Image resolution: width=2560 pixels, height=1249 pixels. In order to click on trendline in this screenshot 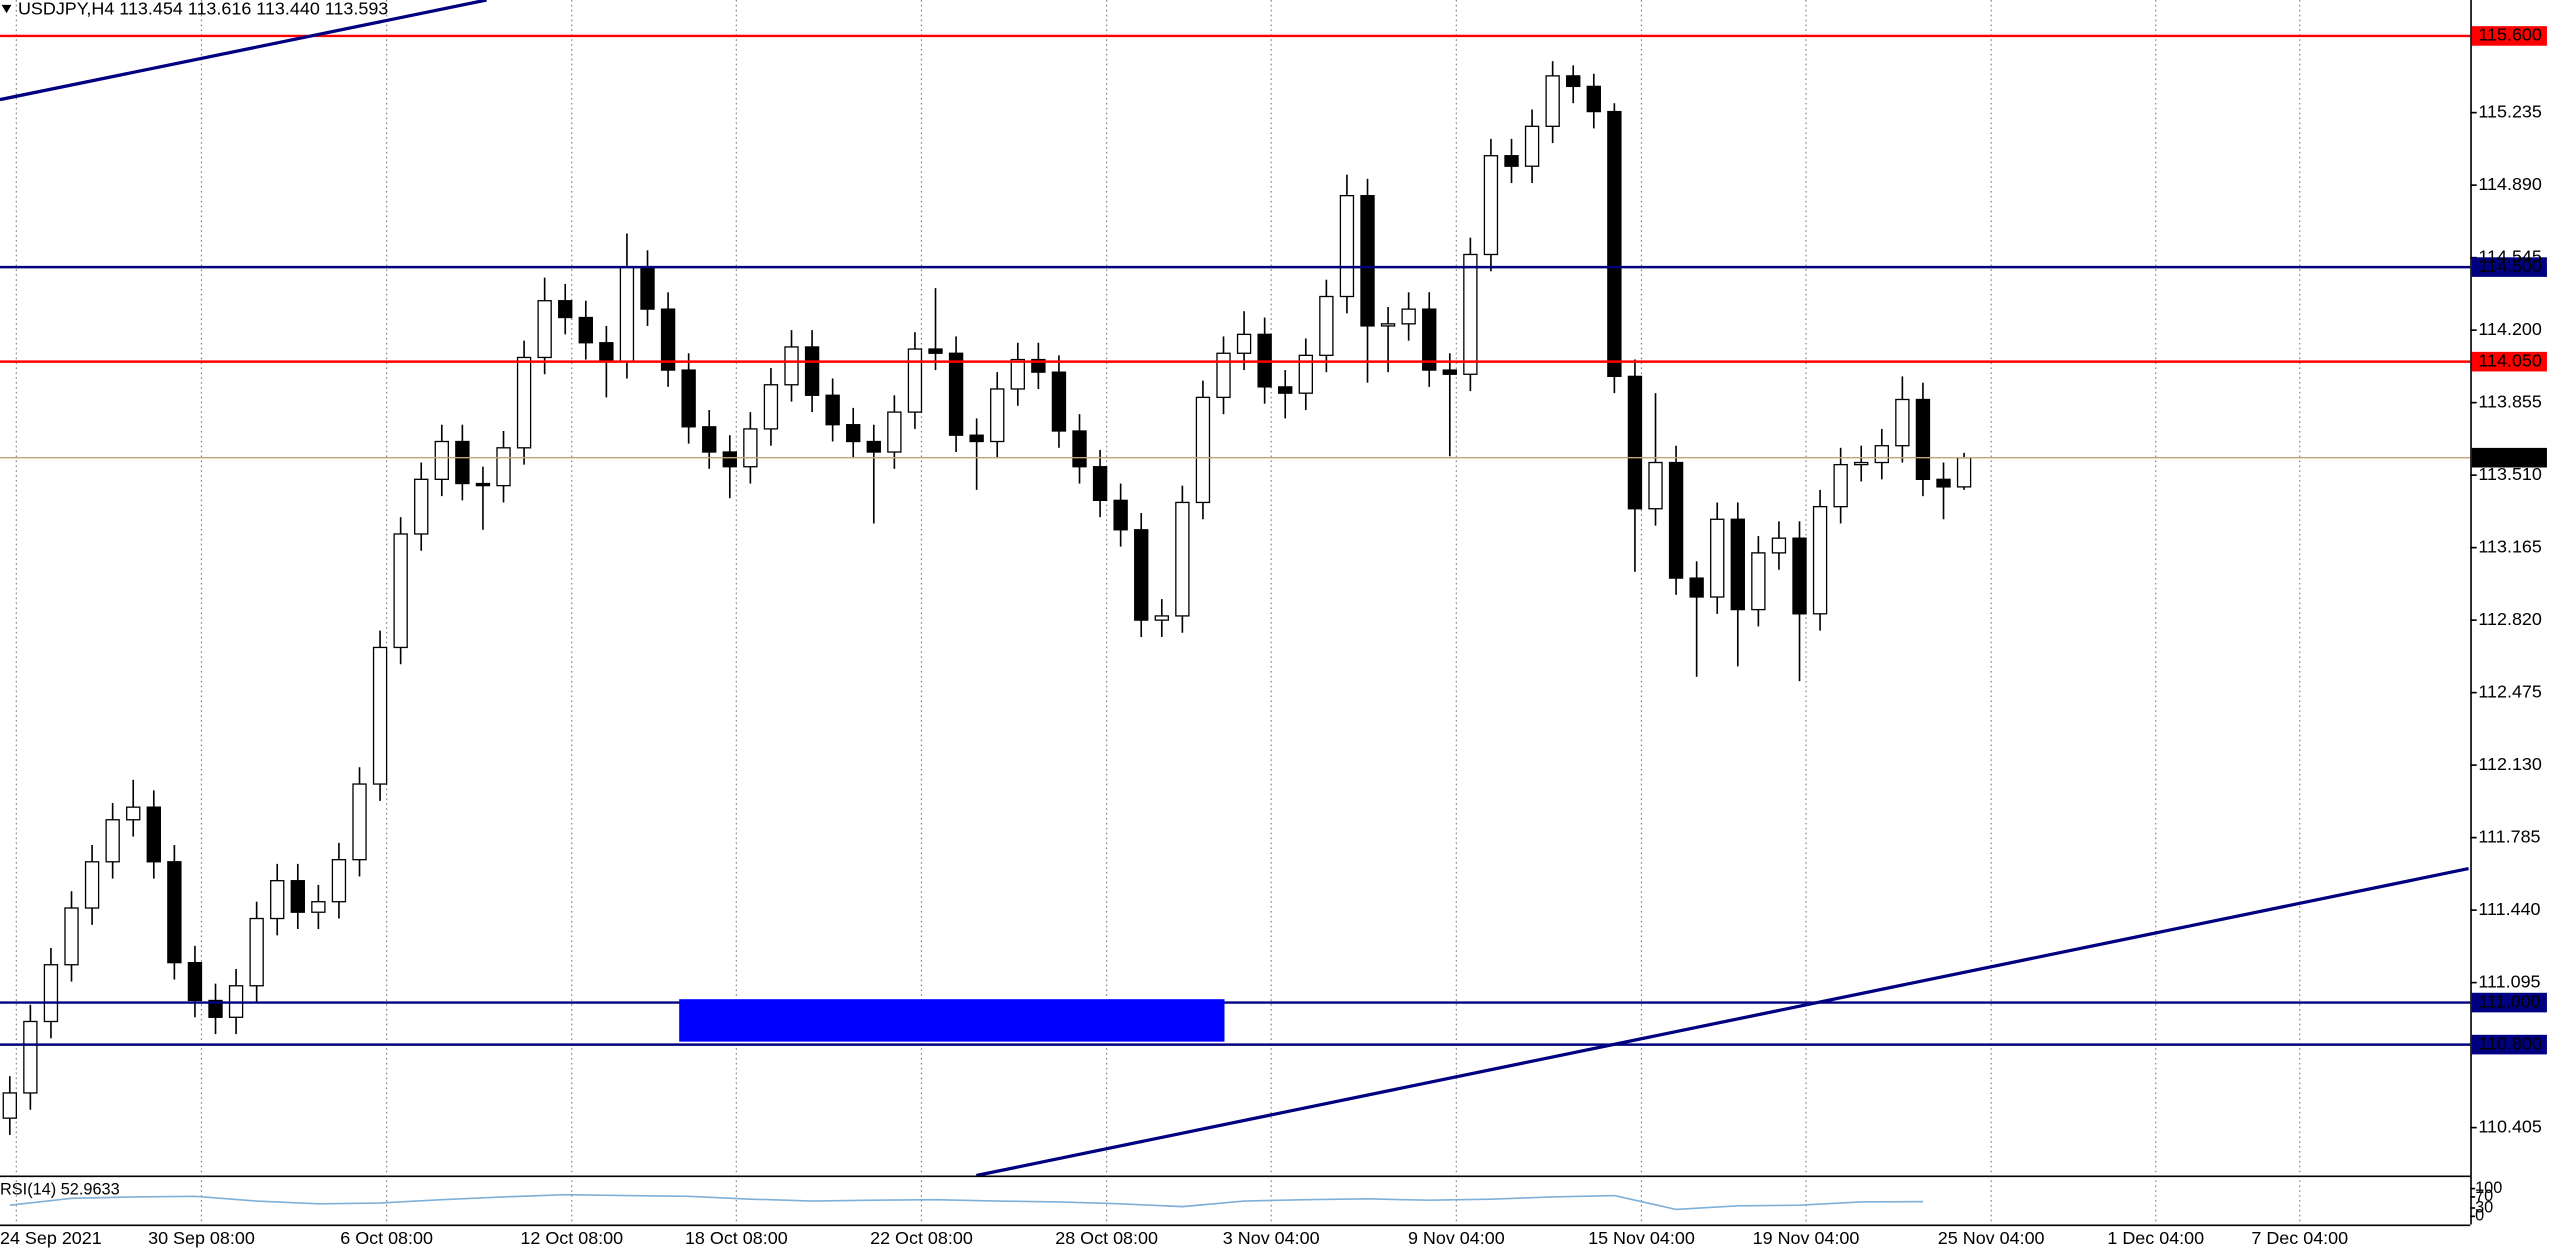, I will do `click(1722, 1022)`.